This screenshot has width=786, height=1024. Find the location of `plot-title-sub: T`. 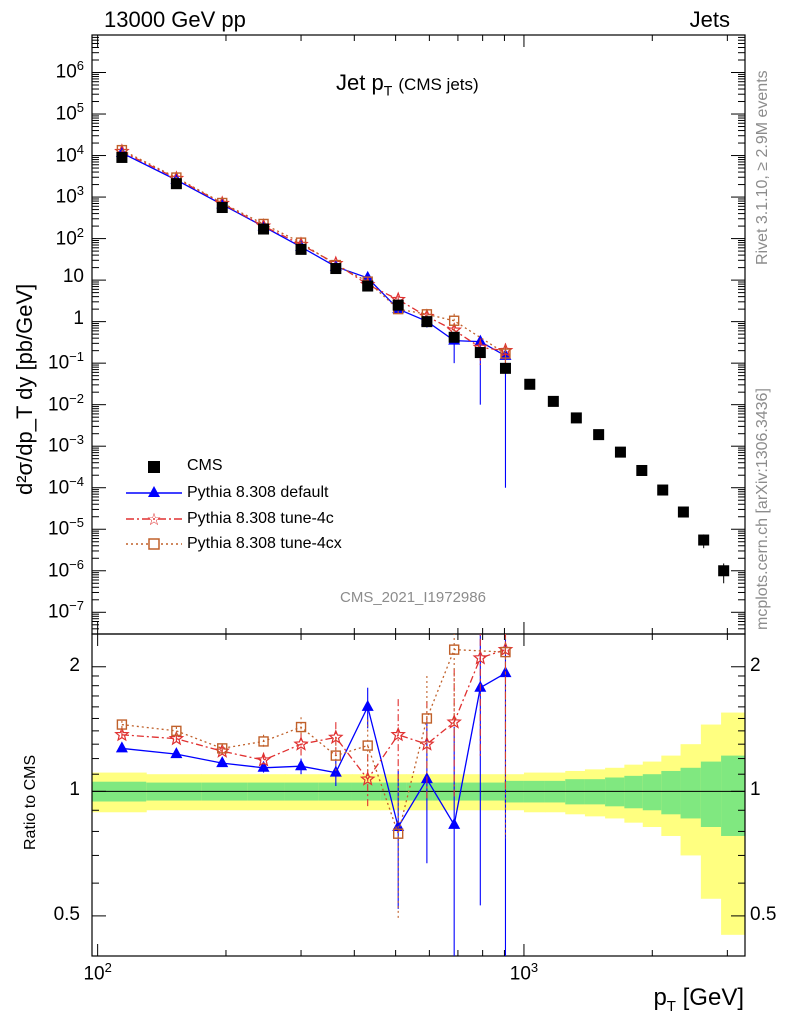

plot-title-sub: T is located at coordinates (388, 90).